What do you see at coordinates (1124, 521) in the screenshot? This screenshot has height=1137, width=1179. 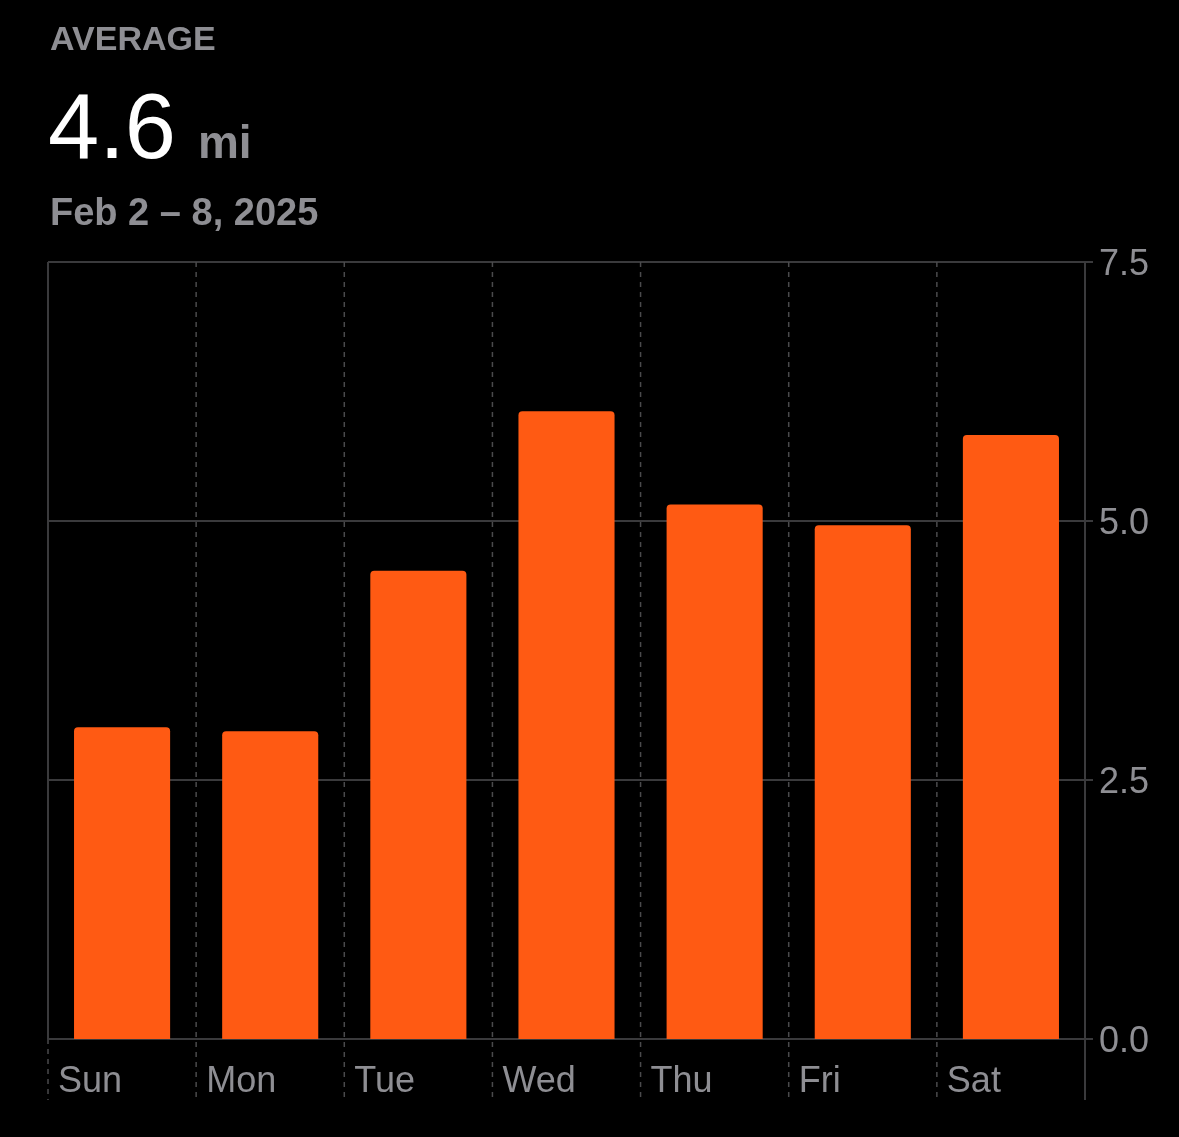 I see `y-tick-label: 5.0` at bounding box center [1124, 521].